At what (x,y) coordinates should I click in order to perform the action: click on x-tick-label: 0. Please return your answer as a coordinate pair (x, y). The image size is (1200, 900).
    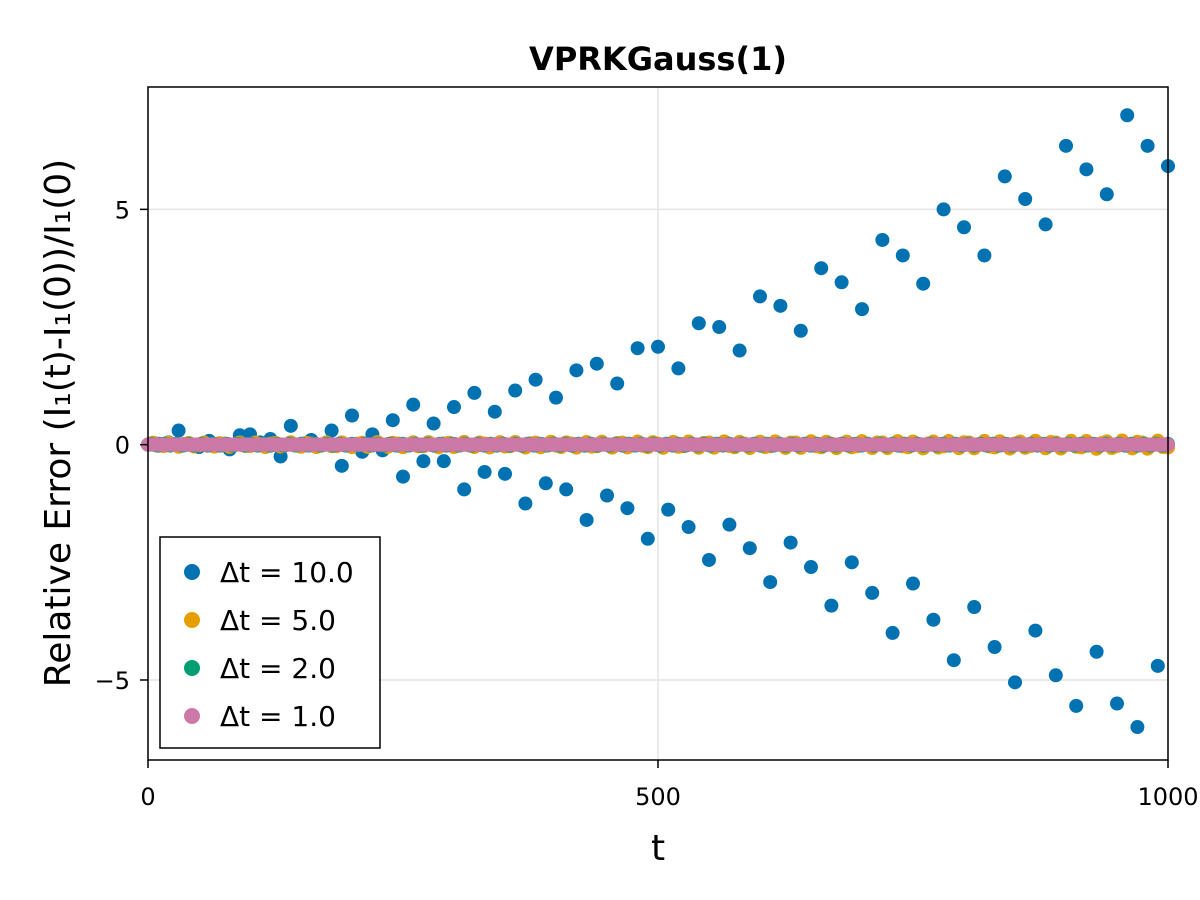
    Looking at the image, I should click on (147, 797).